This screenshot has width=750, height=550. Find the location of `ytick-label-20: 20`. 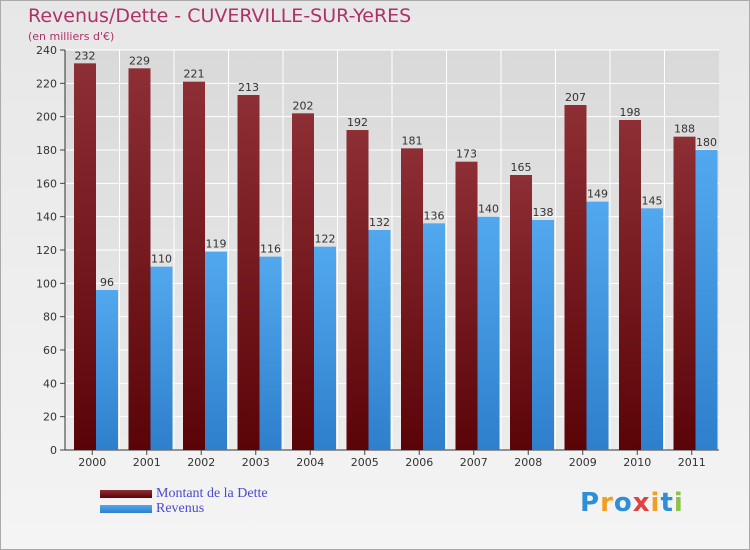

ytick-label-20: 20 is located at coordinates (50, 417).